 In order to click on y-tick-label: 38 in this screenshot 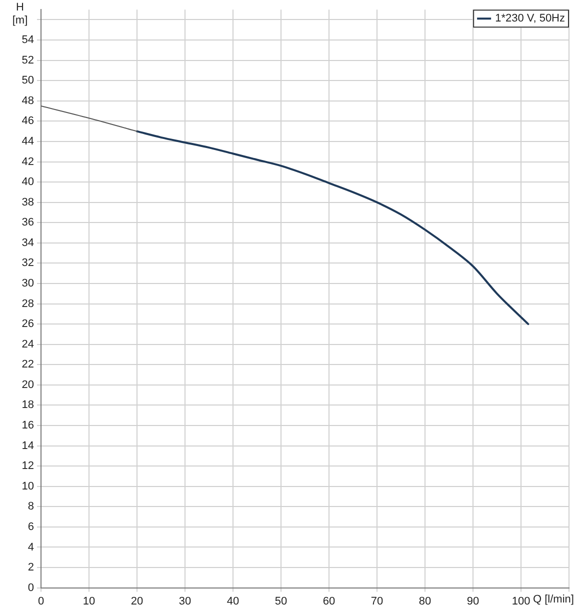, I will do `click(28, 202)`.